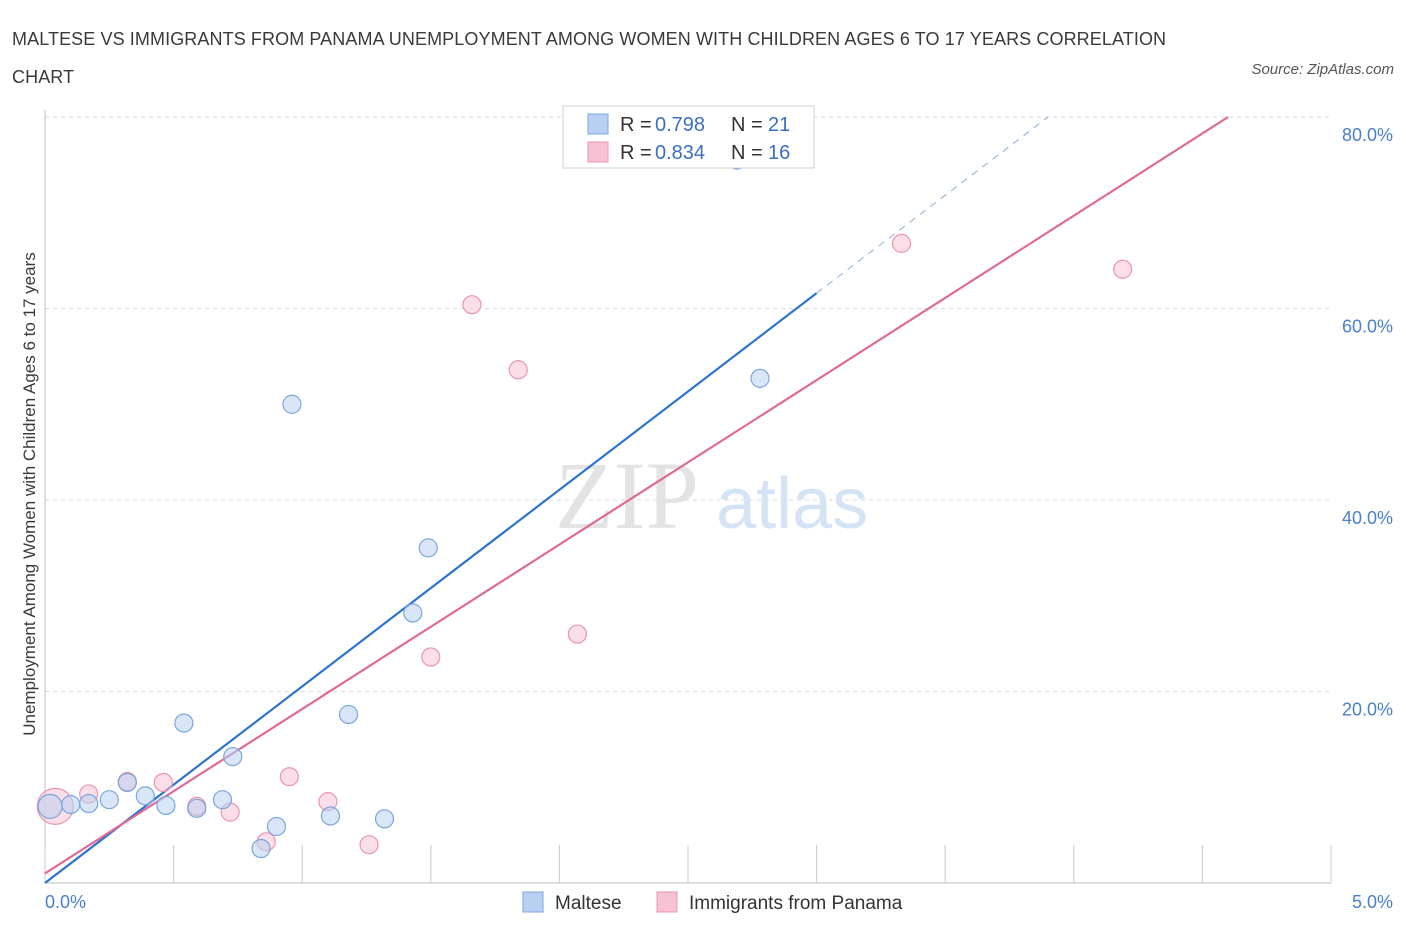 The width and height of the screenshot is (1406, 930). I want to click on legend-maltese-r-value: 0.798, so click(680, 125).